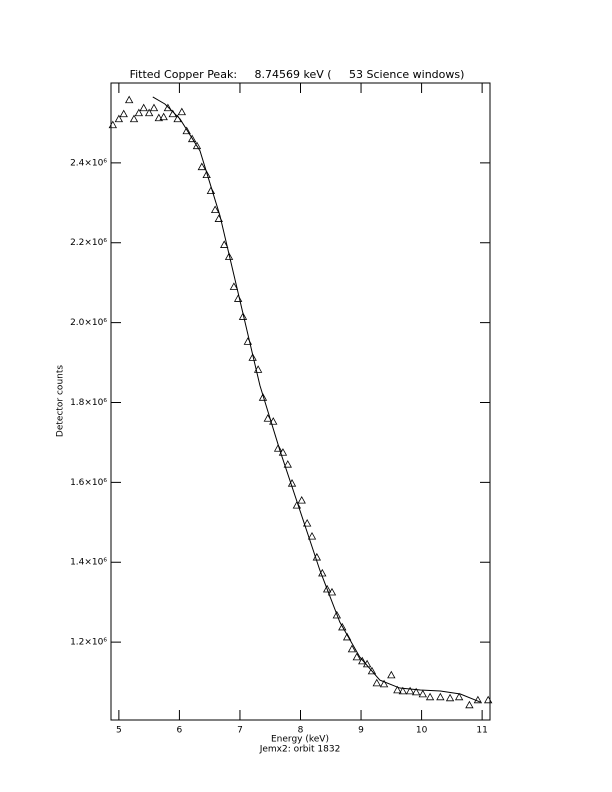 The width and height of the screenshot is (612, 792). I want to click on x-tick-label: 9, so click(361, 731).